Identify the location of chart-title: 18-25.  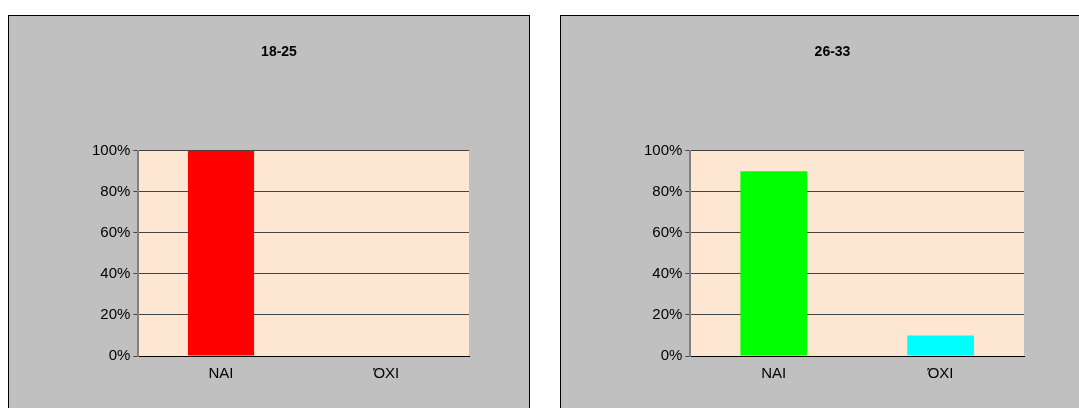
(279, 51).